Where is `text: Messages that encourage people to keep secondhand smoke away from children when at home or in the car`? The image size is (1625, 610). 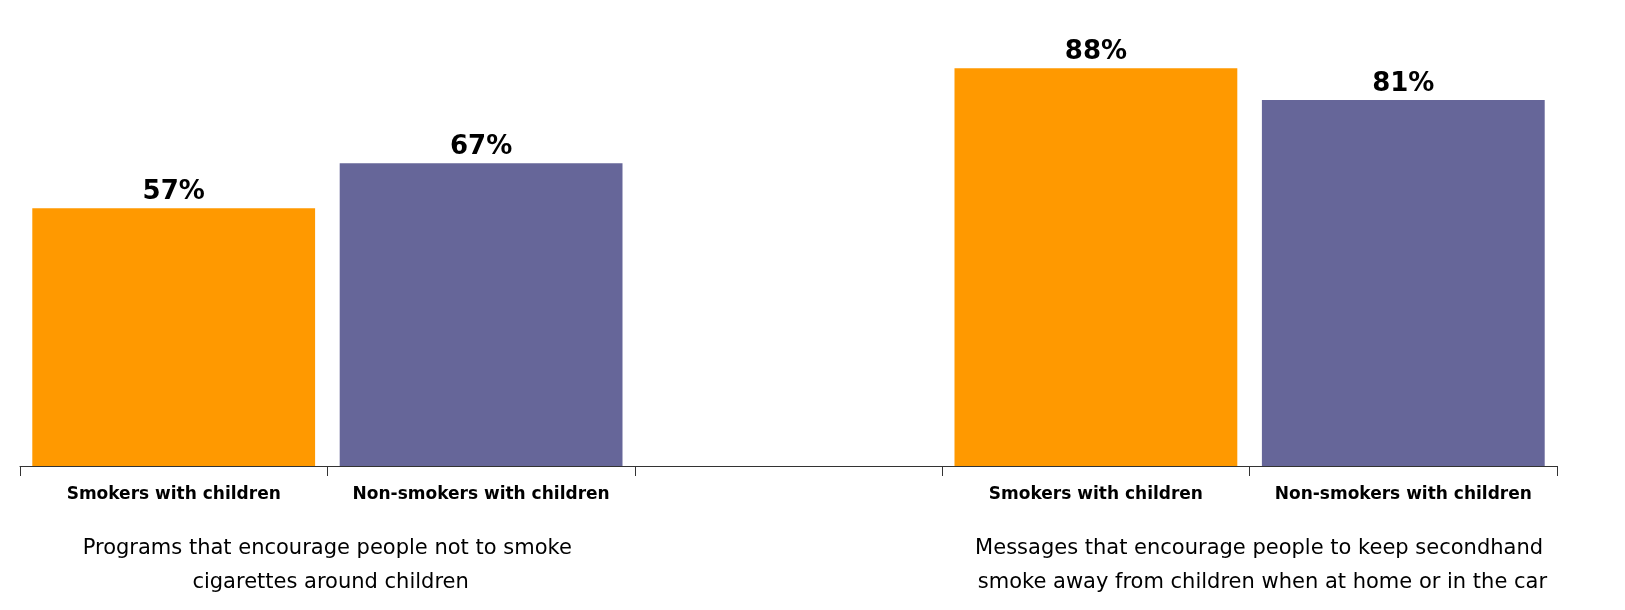 text: Messages that encourage people to keep secondhand smoke away from children when at home or in the car is located at coordinates (1262, 564).